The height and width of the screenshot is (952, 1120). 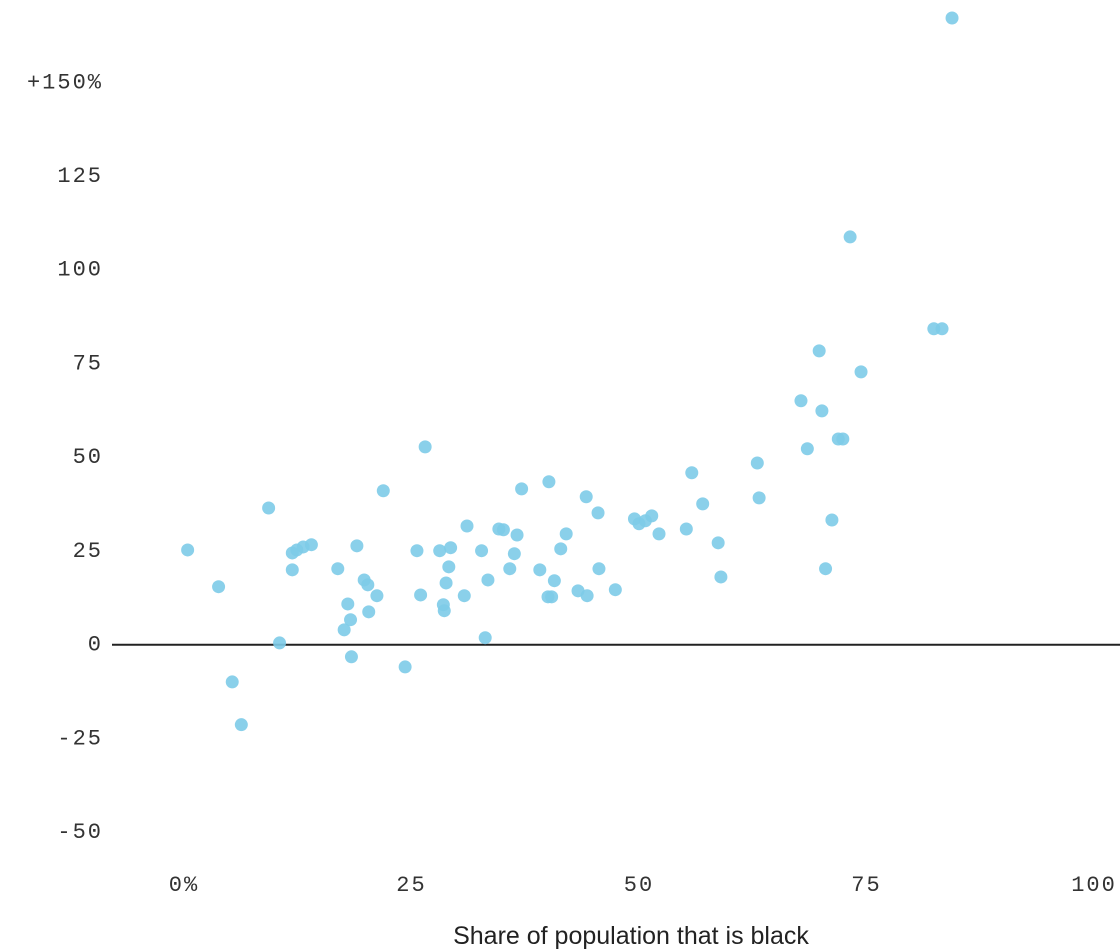 I want to click on y-tick-label: -25, so click(x=80, y=738).